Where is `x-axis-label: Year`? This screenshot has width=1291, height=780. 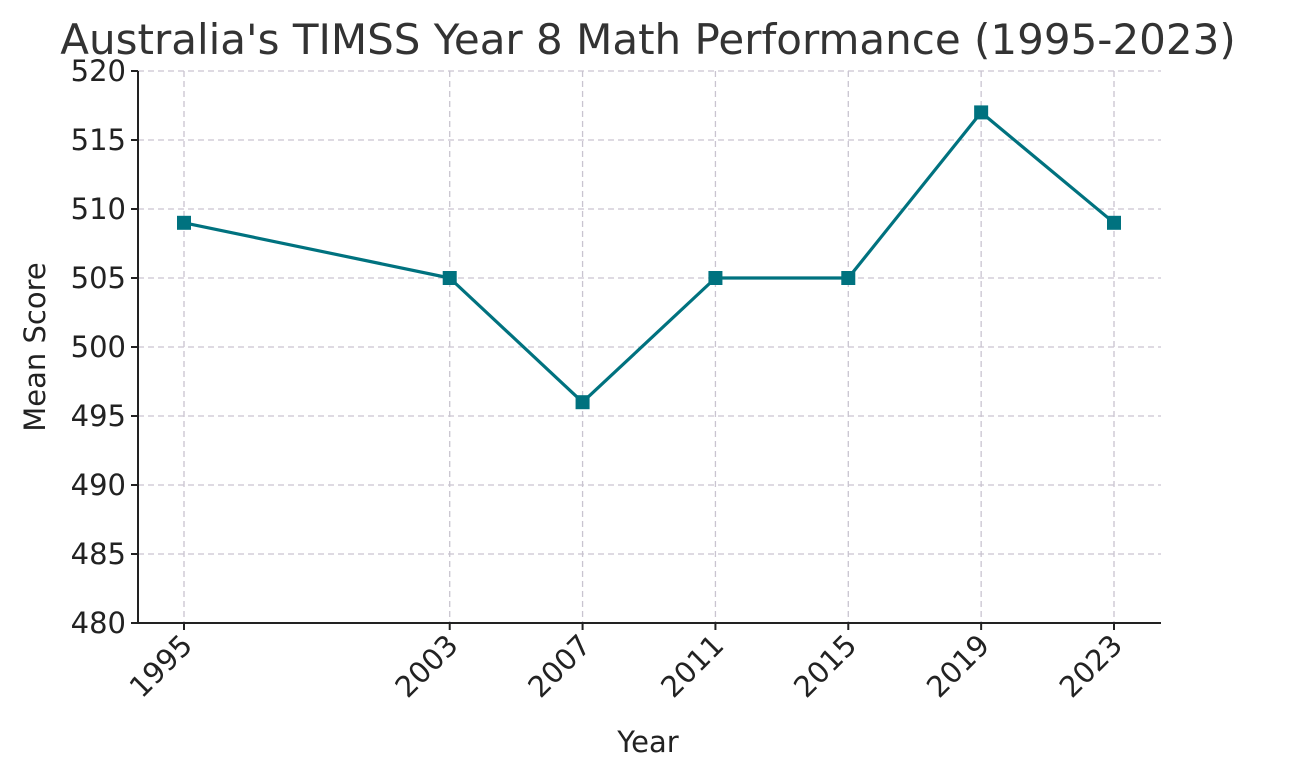
x-axis-label: Year is located at coordinates (647, 742).